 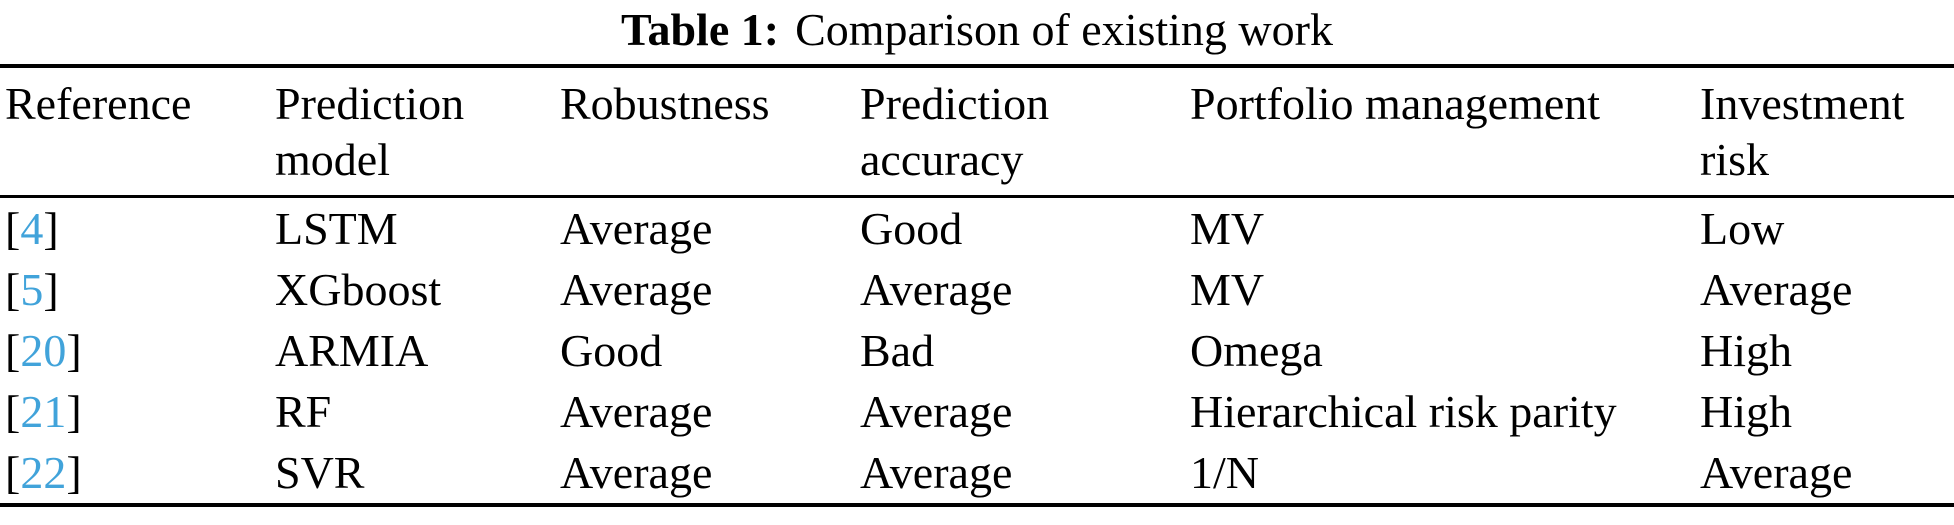 What do you see at coordinates (332, 159) in the screenshot?
I see `header-line: model` at bounding box center [332, 159].